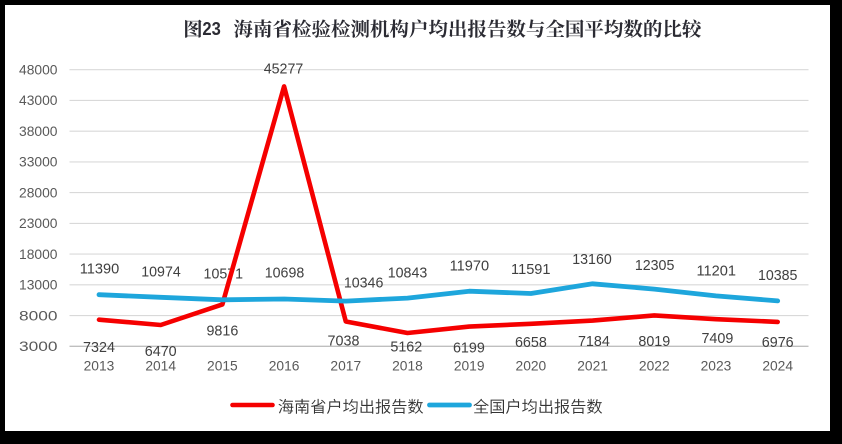  I want to click on svg-text: 2015, so click(222, 366).